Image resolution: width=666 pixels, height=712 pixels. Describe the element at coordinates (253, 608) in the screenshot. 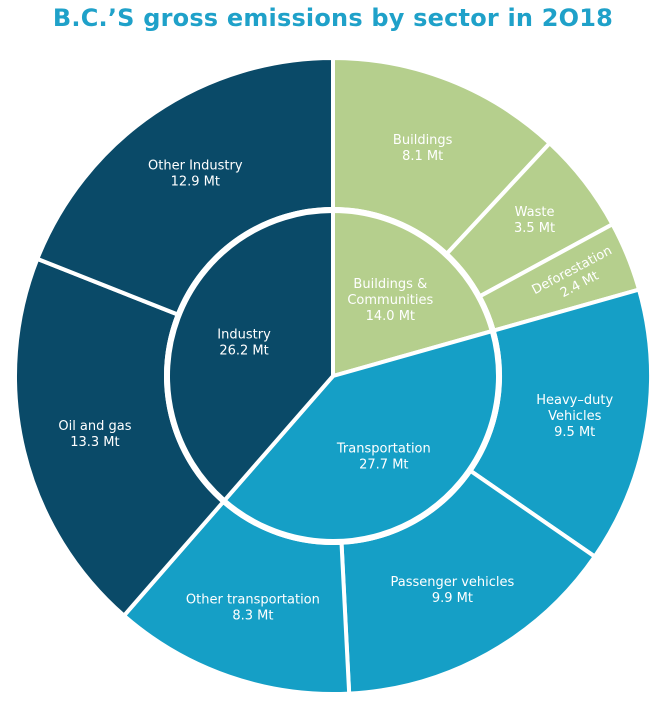

I see `outer-label-other-transportation: Other transportation 8.3 Mt` at that location.